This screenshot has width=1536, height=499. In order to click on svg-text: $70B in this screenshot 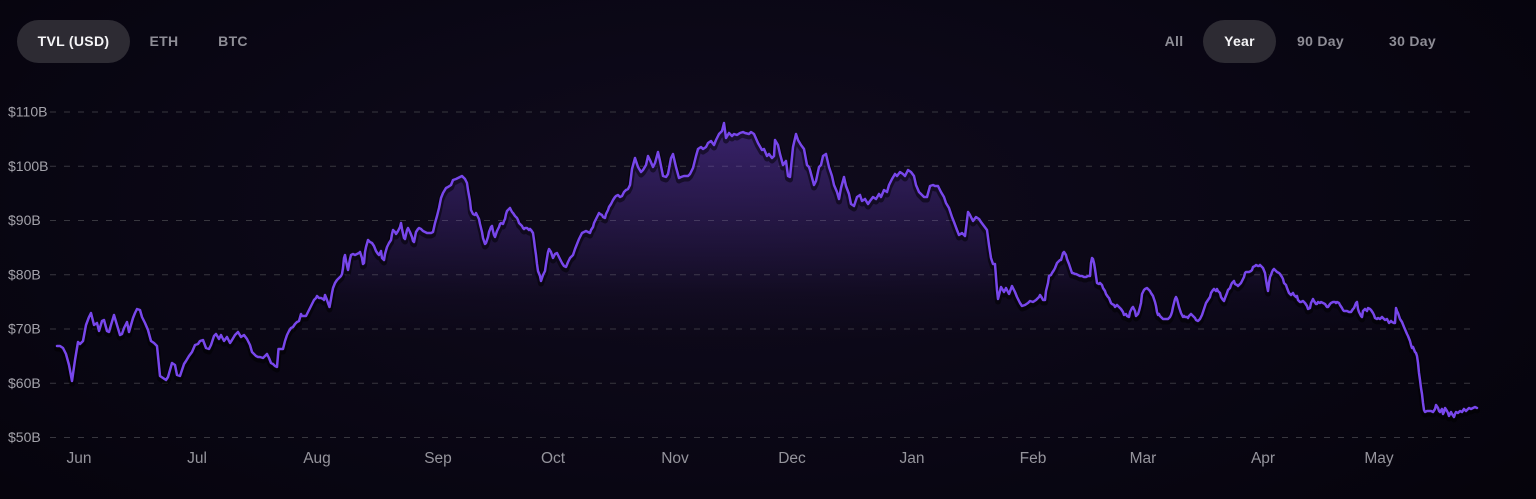, I will do `click(24, 329)`.